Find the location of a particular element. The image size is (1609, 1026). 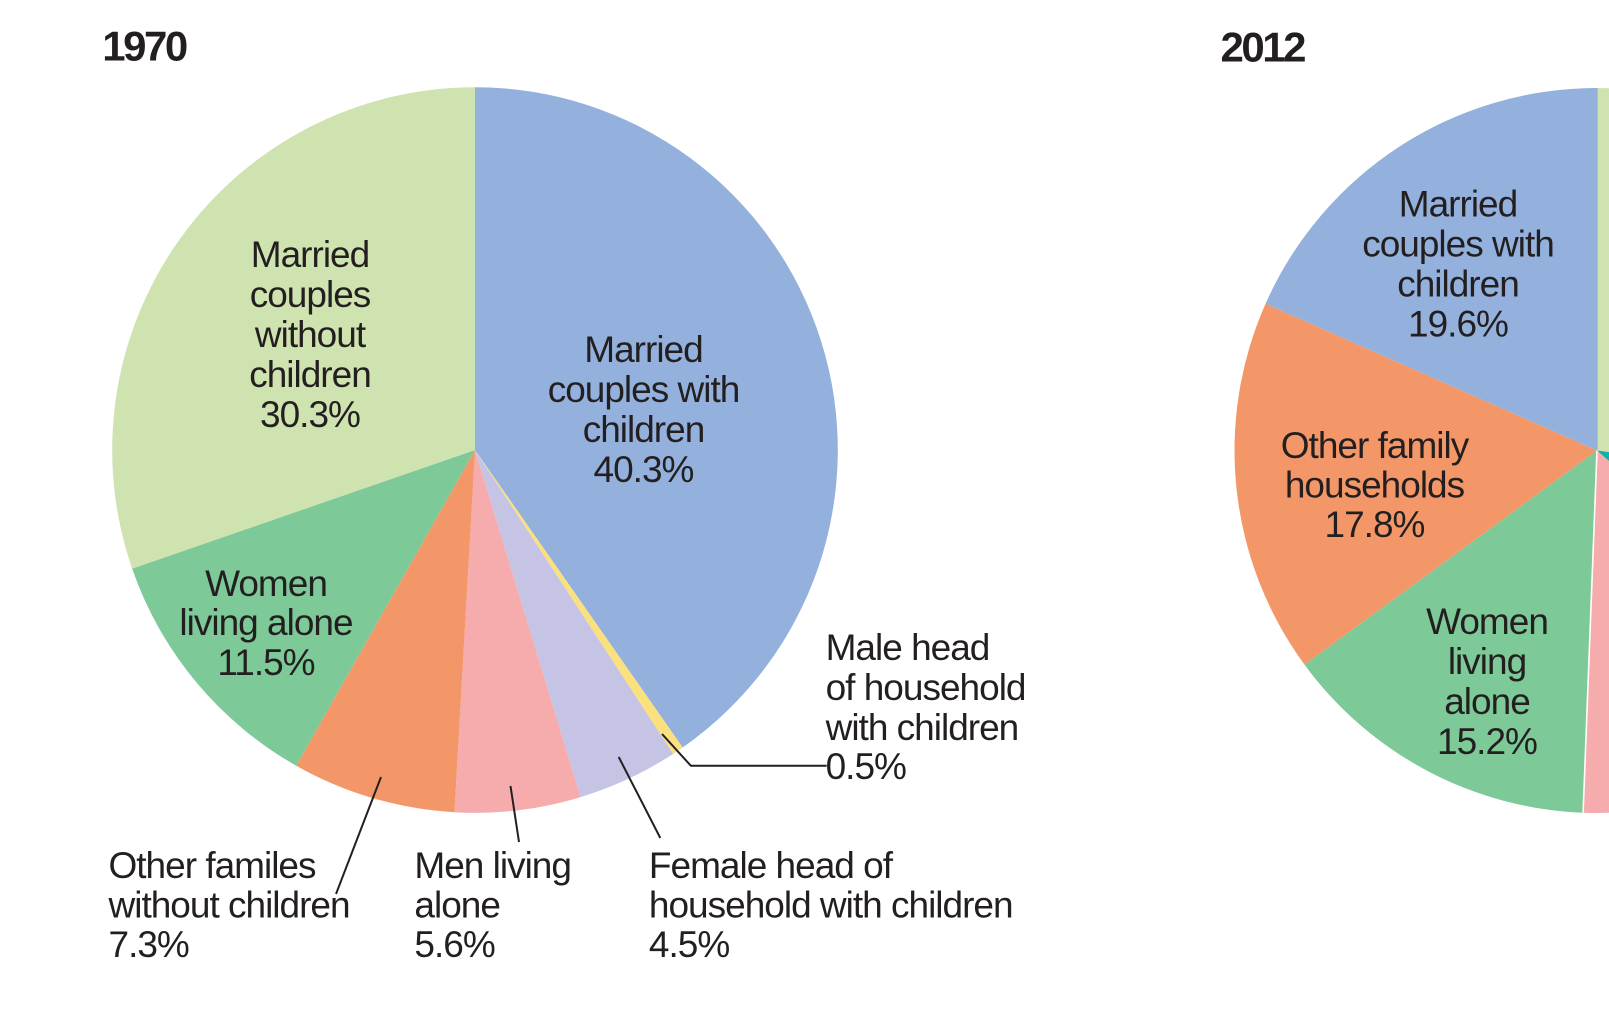

svg-text: 19.6% is located at coordinates (1458, 324).